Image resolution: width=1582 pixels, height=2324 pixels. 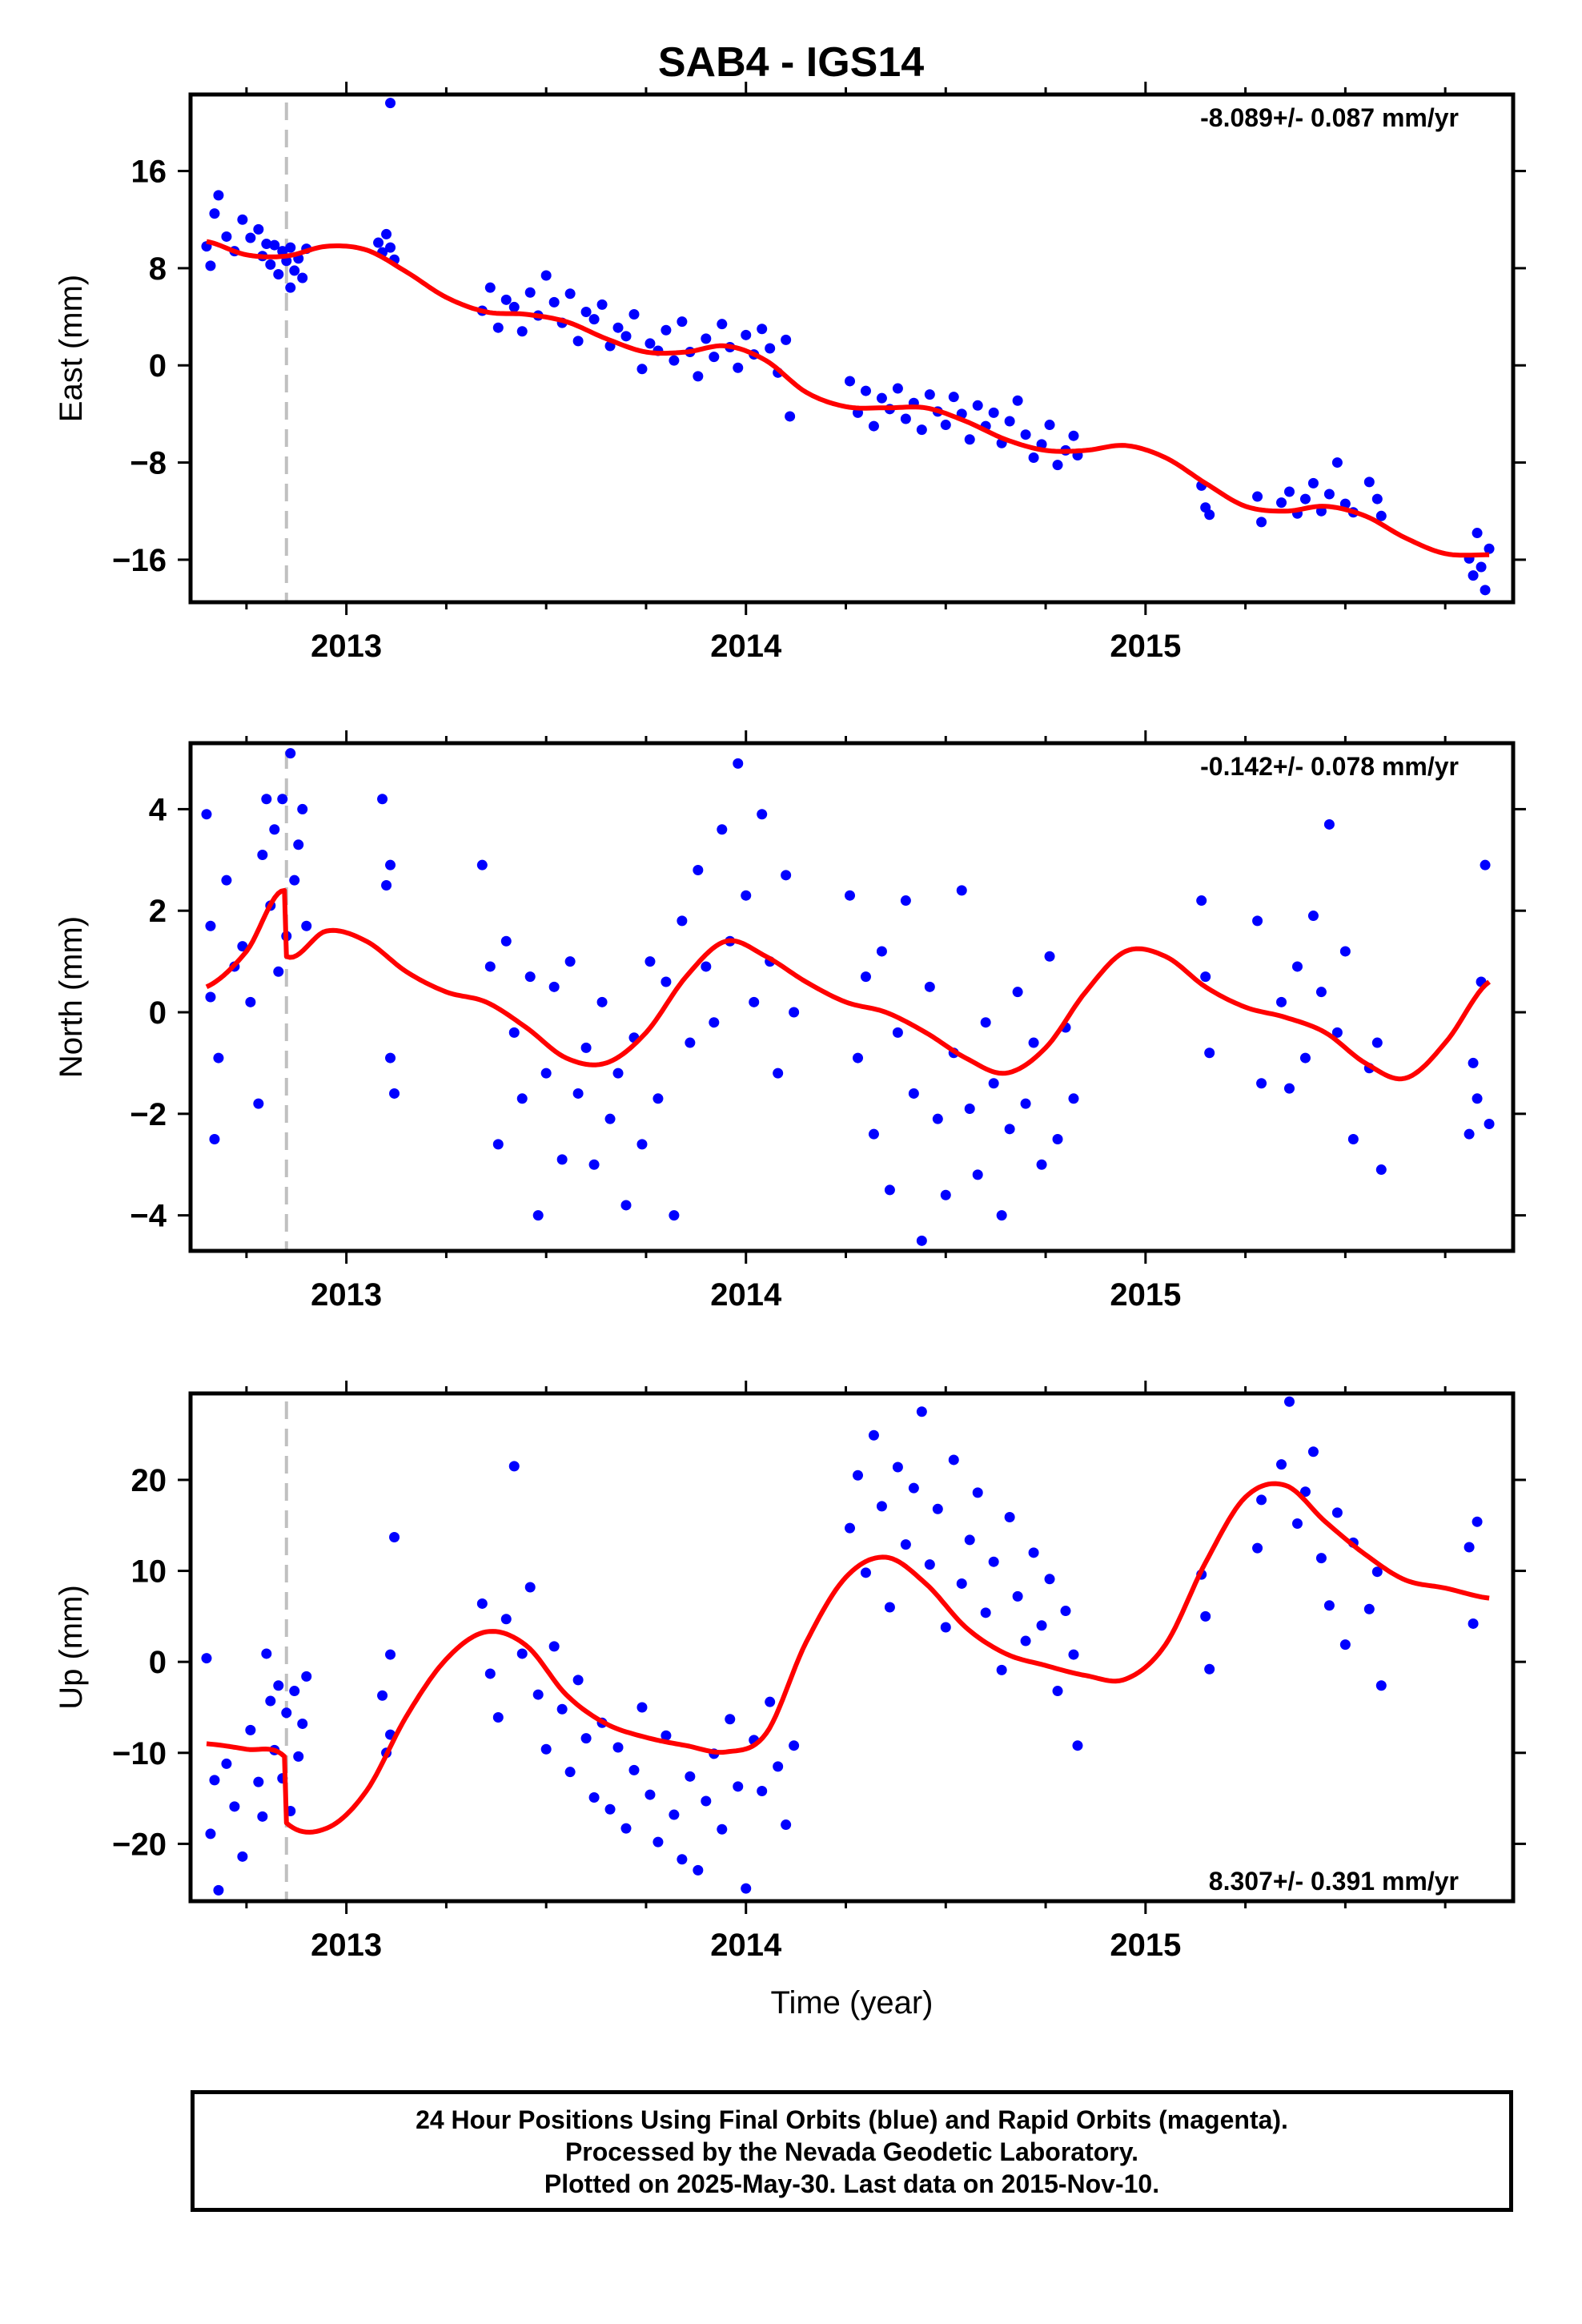 What do you see at coordinates (346, 646) in the screenshot?
I see `east-x-tick-label: 2013` at bounding box center [346, 646].